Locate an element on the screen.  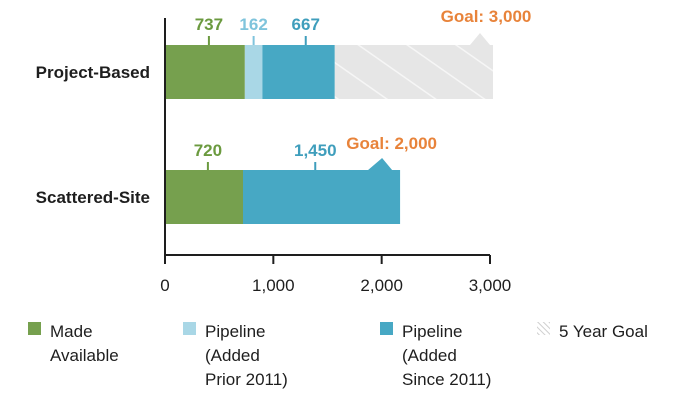
x-tick-label: 2,000 is located at coordinates (381, 285).